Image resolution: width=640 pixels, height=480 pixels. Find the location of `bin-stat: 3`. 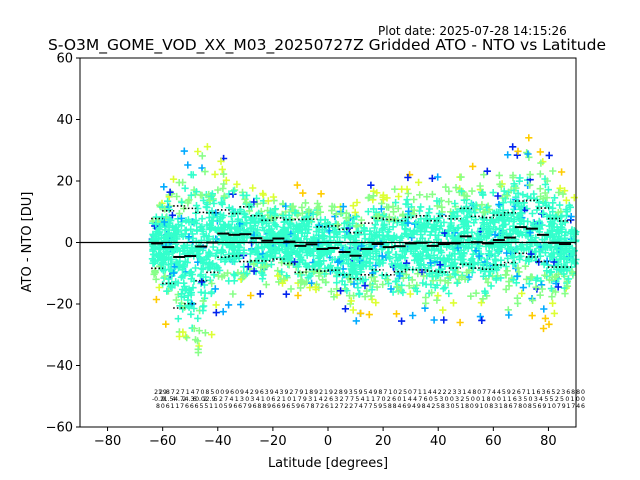

bin-stat: 3 is located at coordinates (448, 406).